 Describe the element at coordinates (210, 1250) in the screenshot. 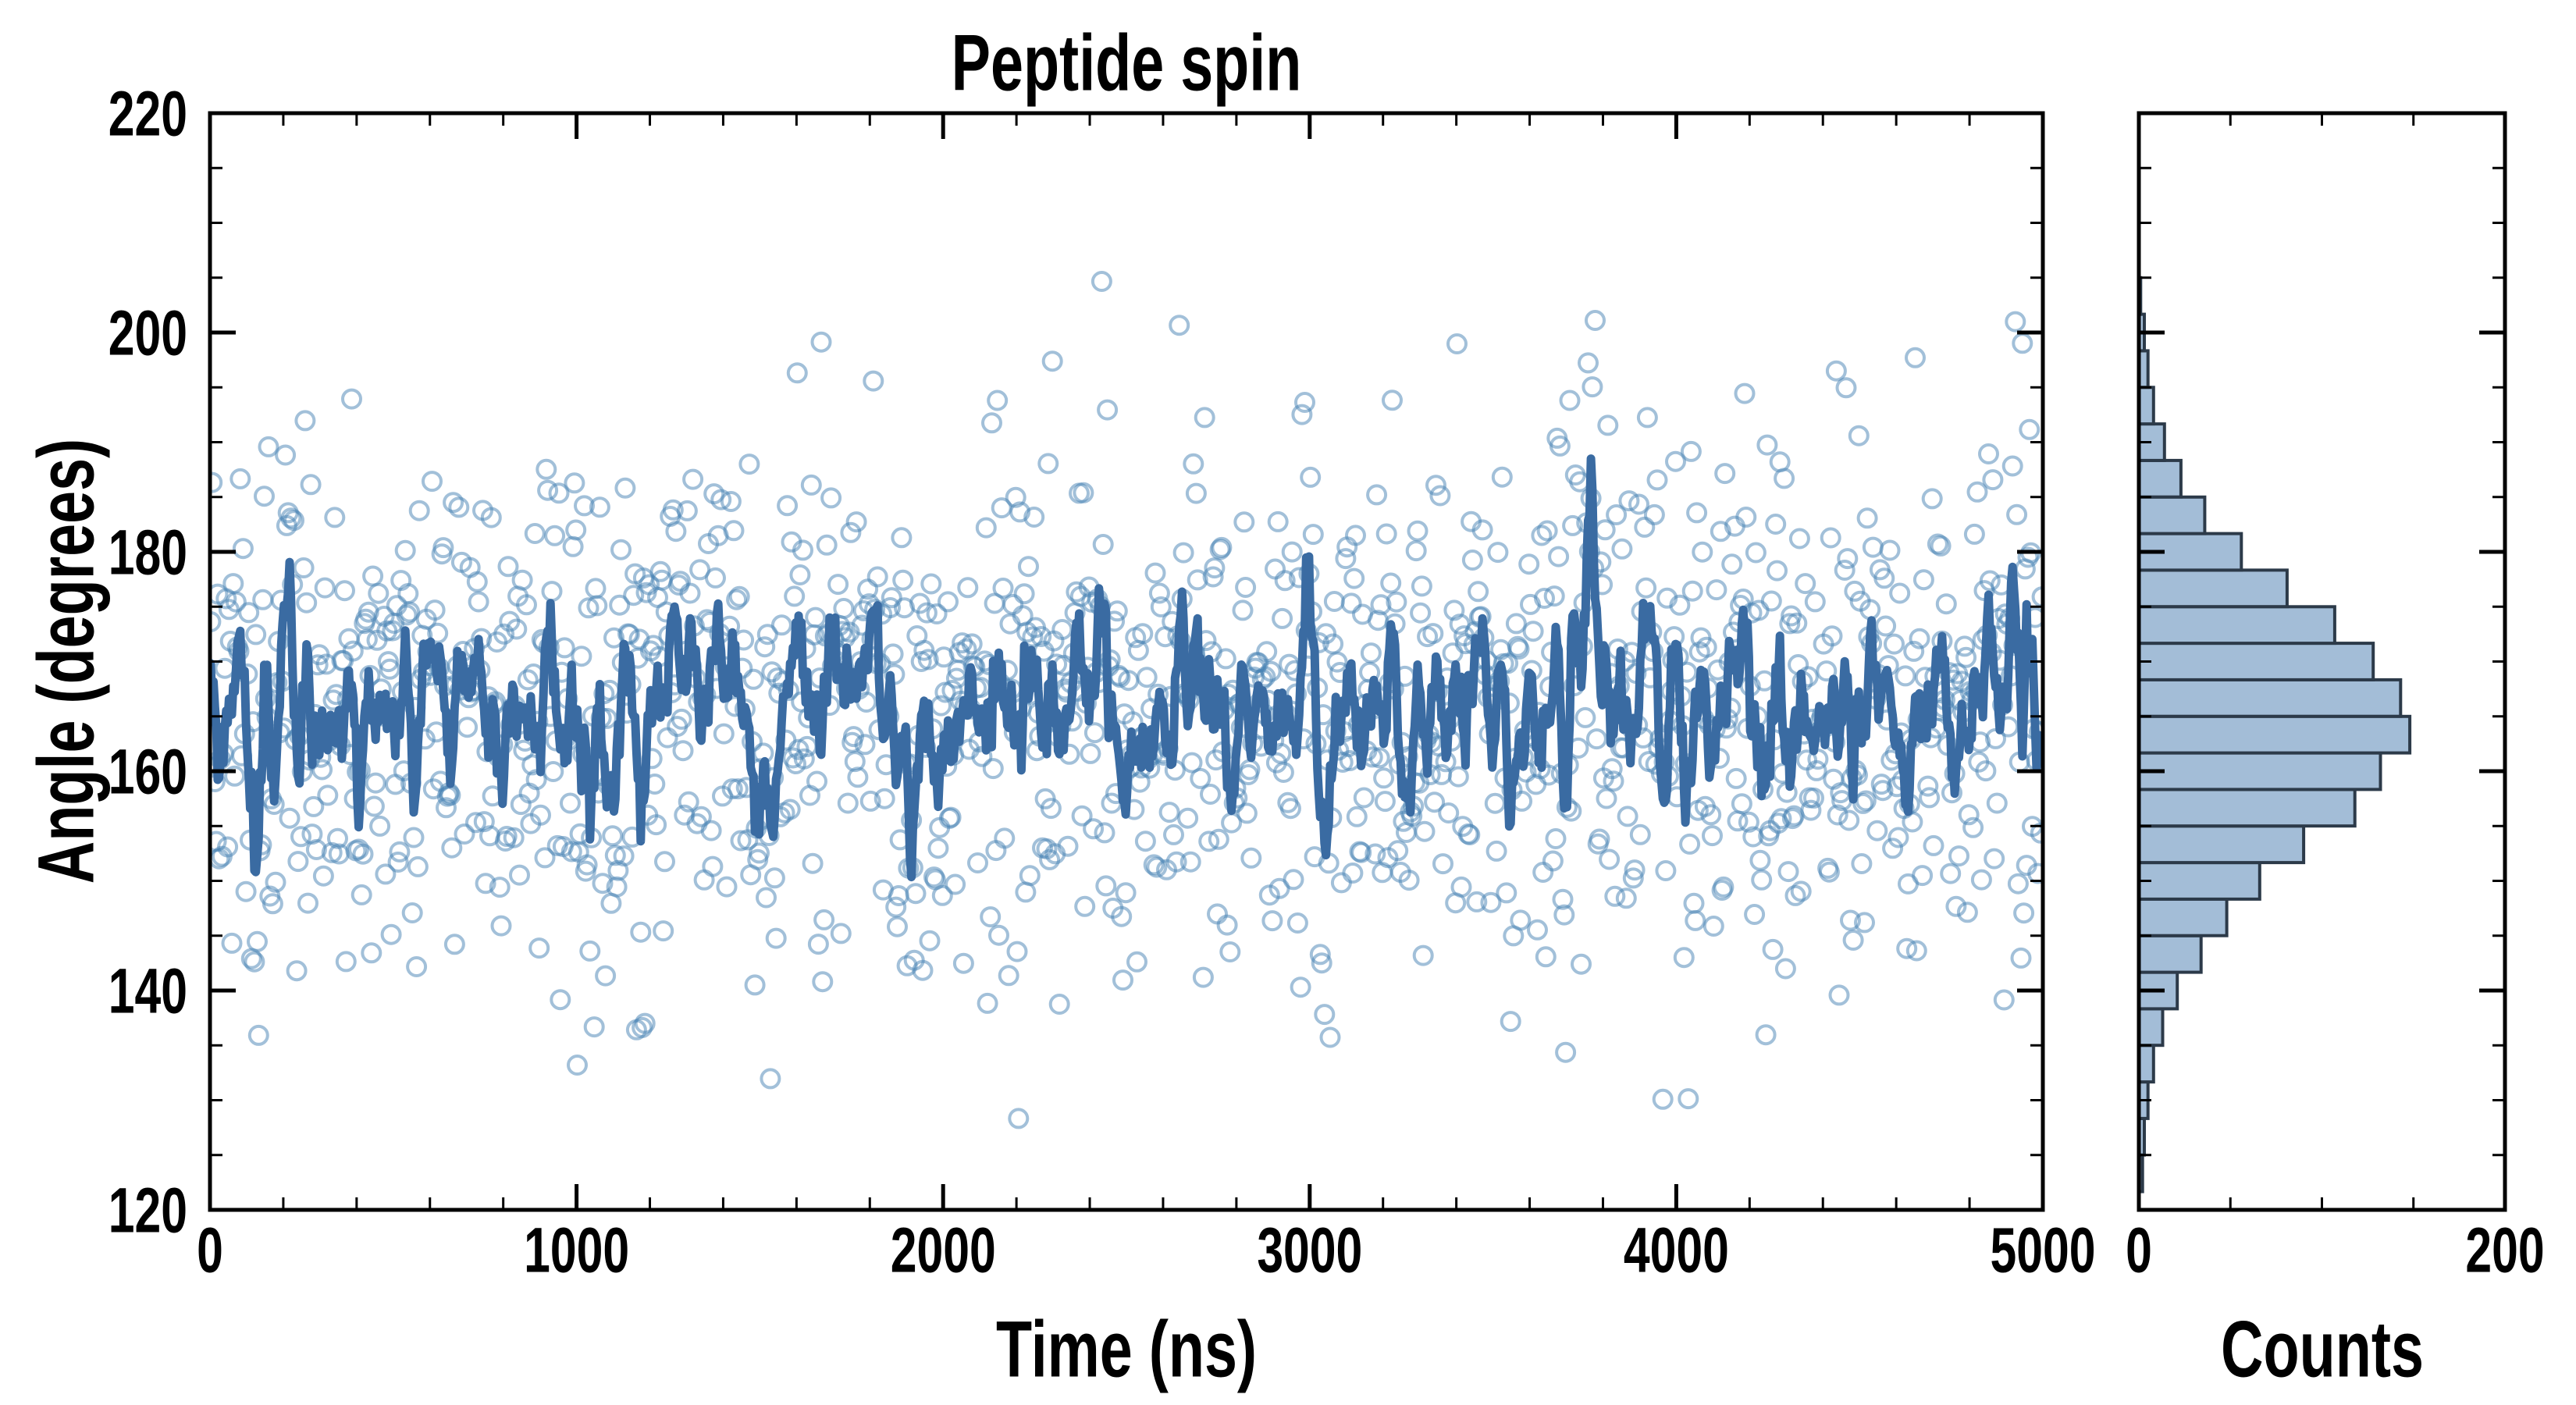

I see `x-tick-label: 0` at that location.